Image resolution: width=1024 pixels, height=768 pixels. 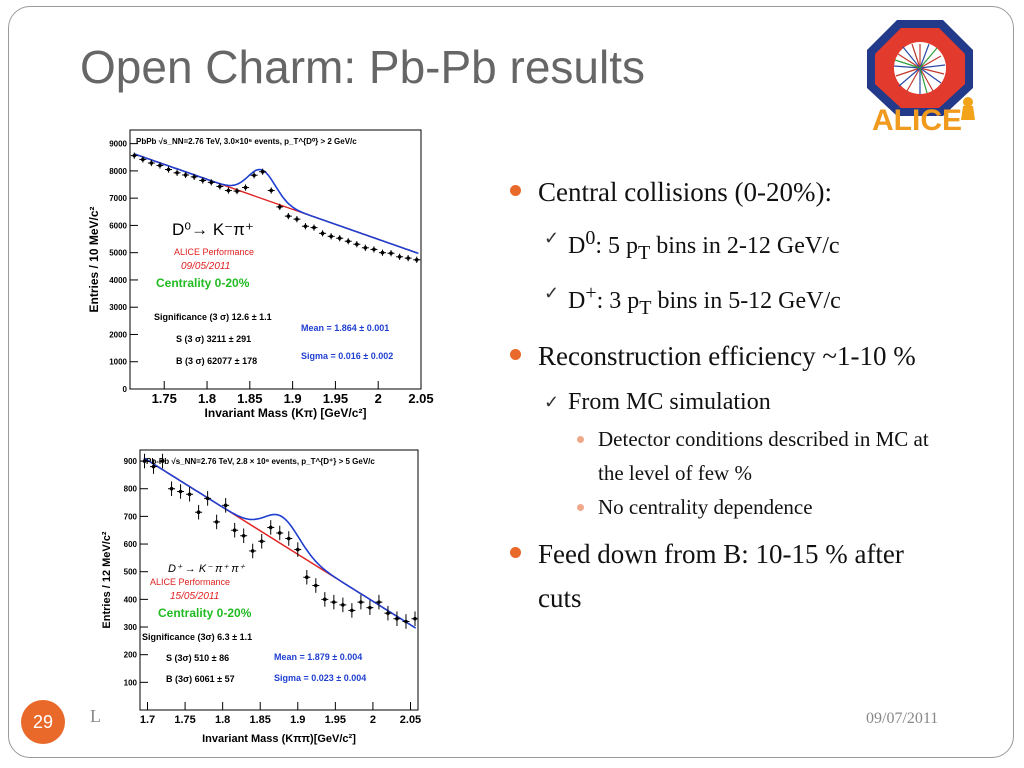 What do you see at coordinates (318, 657) in the screenshot?
I see `fit-param-label: Mean = 1.879 ± 0.004` at bounding box center [318, 657].